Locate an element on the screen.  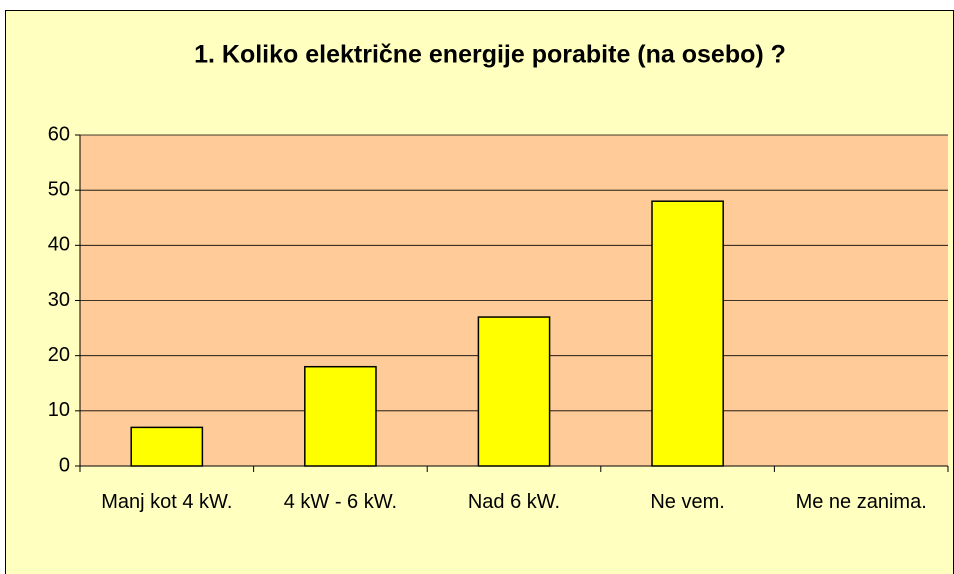
y-tick-label: 10 is located at coordinates (59, 410).